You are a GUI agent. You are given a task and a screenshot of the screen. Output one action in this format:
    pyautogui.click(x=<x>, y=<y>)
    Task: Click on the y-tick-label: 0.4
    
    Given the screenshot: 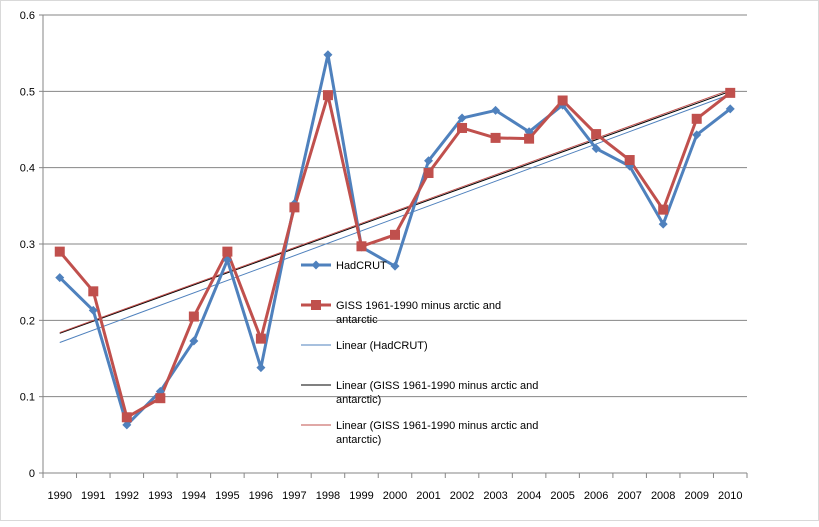 What is the action you would take?
    pyautogui.click(x=27, y=169)
    